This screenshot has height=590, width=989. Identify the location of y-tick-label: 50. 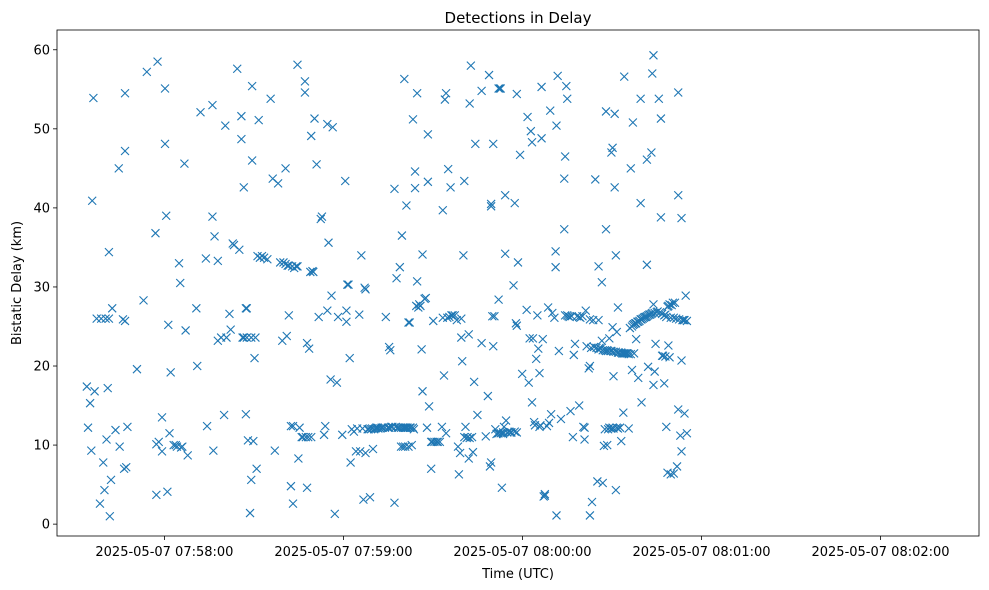
(41, 129).